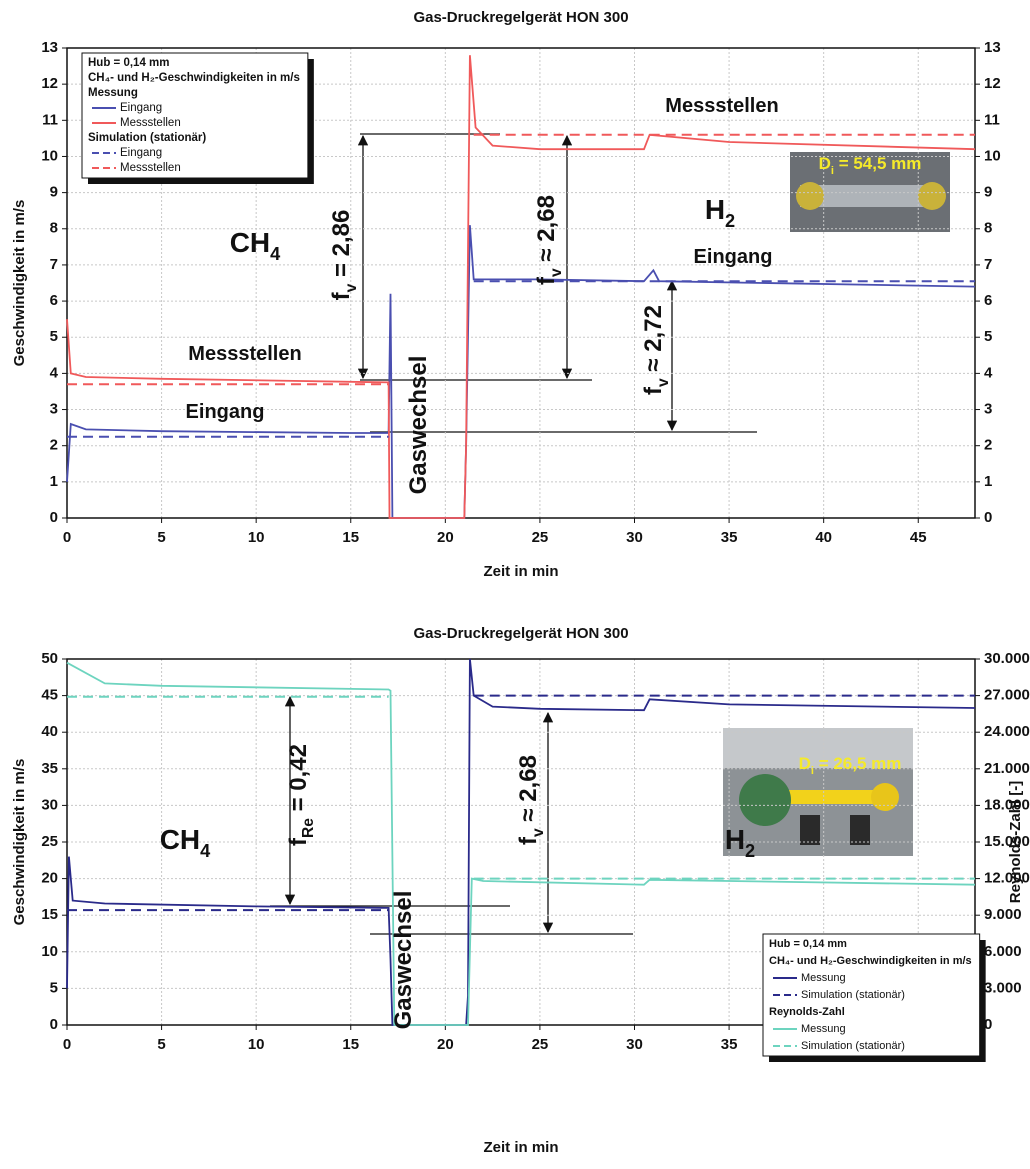 This screenshot has width=1030, height=1169. I want to click on annotation: Di = 26,5 mm, so click(850, 765).